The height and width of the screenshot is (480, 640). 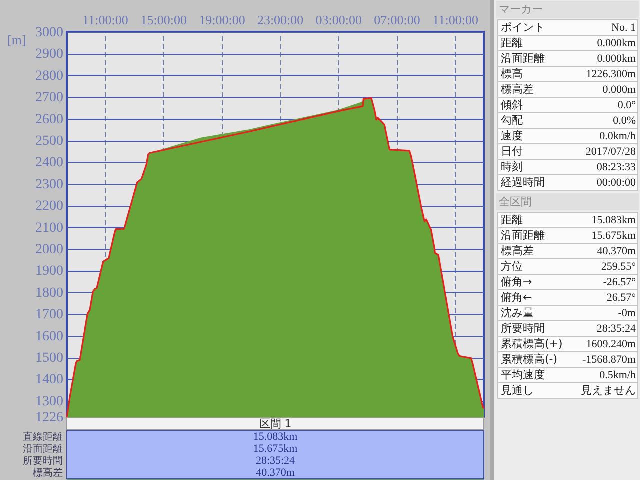 I want to click on category-label: 日付, so click(x=512, y=151).